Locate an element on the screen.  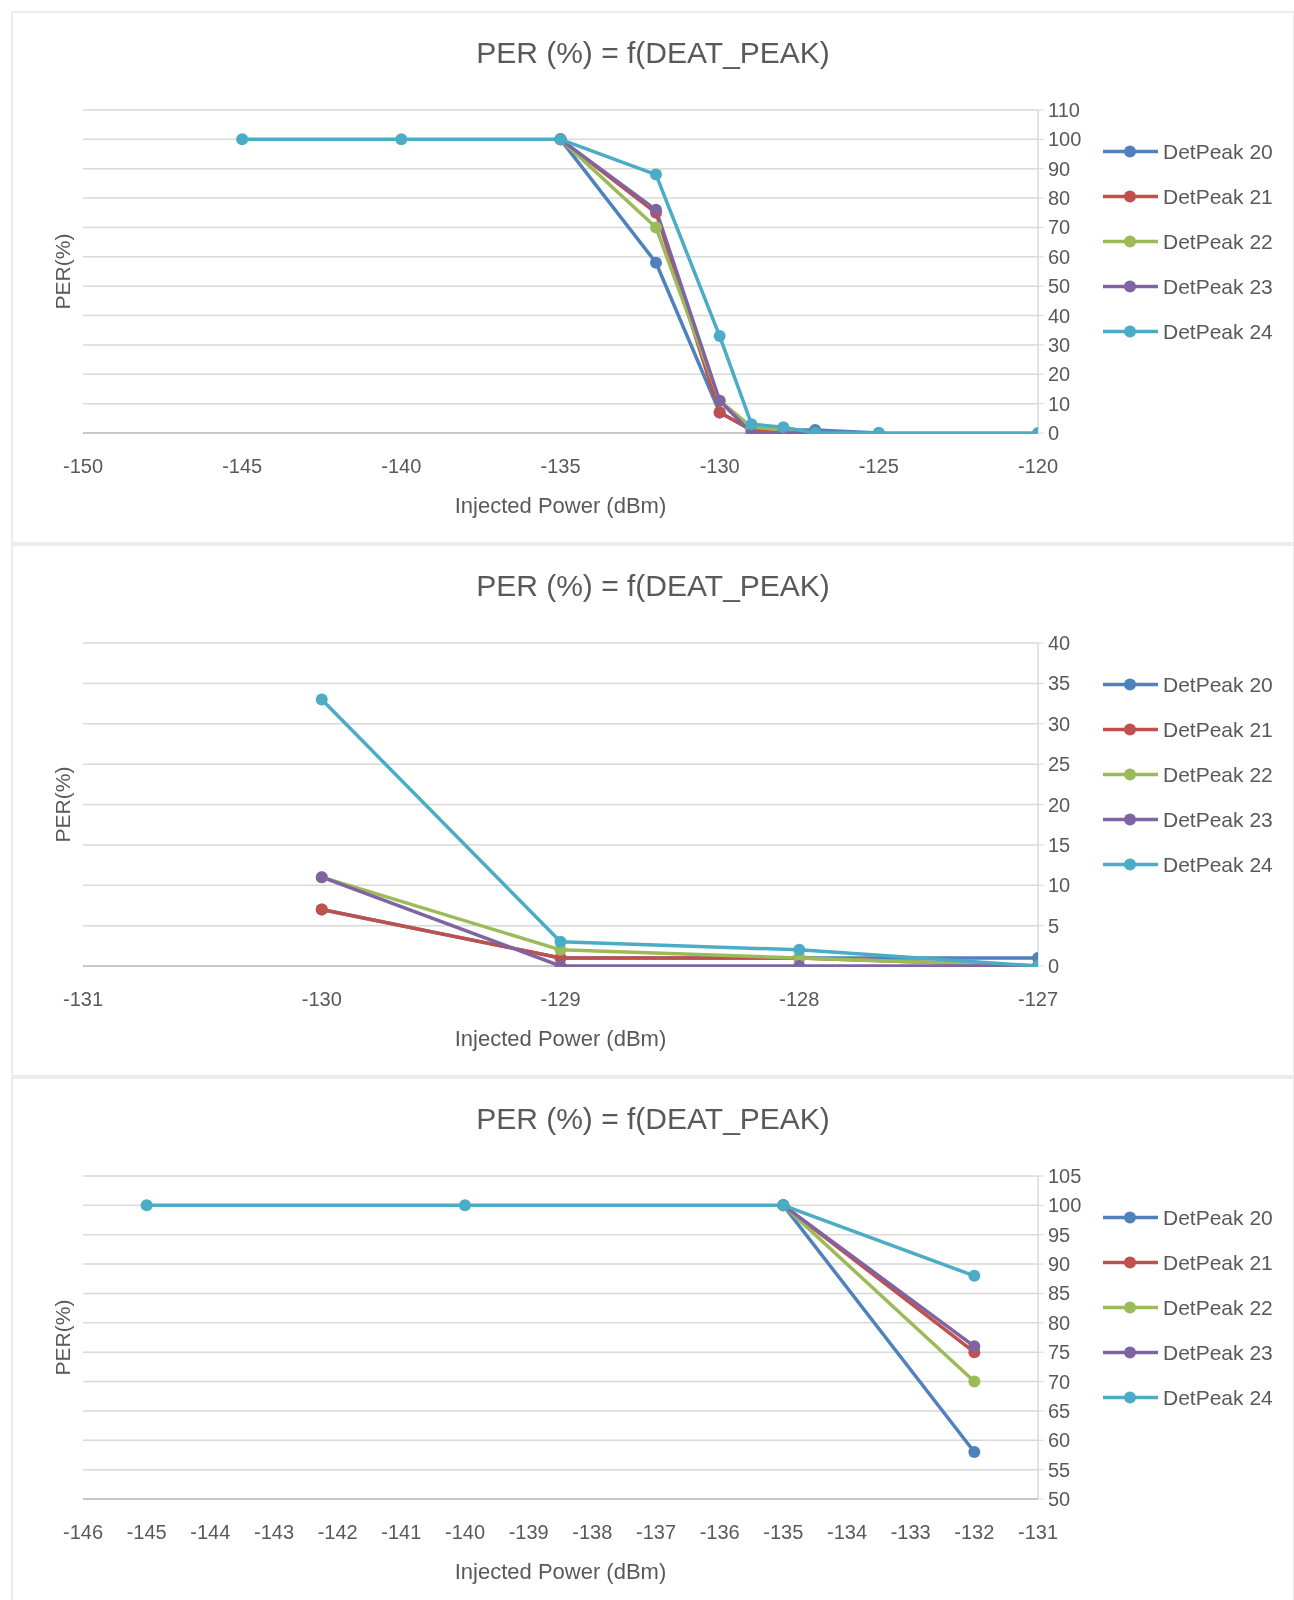
x-tick-label: -143 is located at coordinates (274, 1532).